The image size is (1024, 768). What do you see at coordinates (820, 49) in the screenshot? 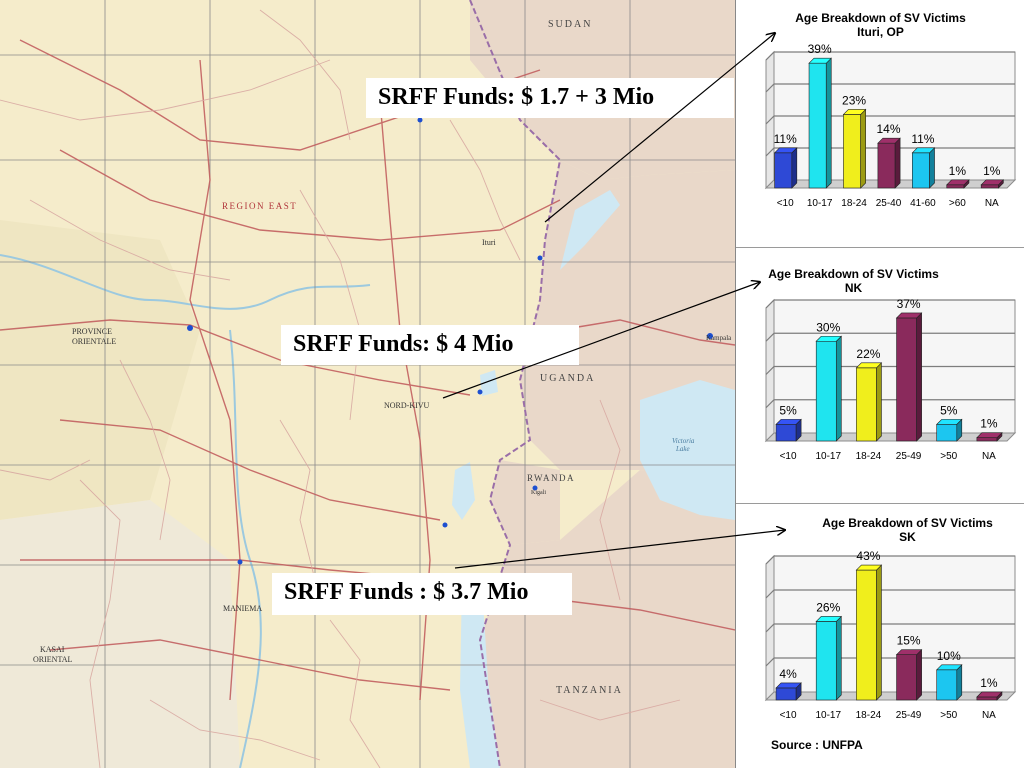
I see `data-label: 39%` at bounding box center [820, 49].